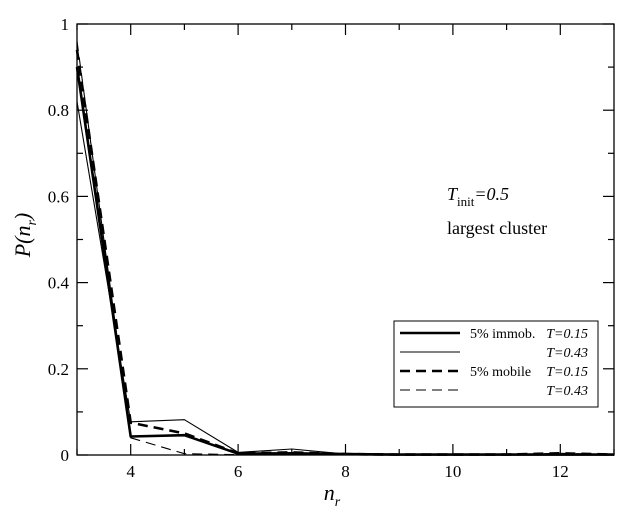 This screenshot has width=619, height=516. Describe the element at coordinates (478, 196) in the screenshot. I see `tinit-annotation: Tinit=0.5` at that location.